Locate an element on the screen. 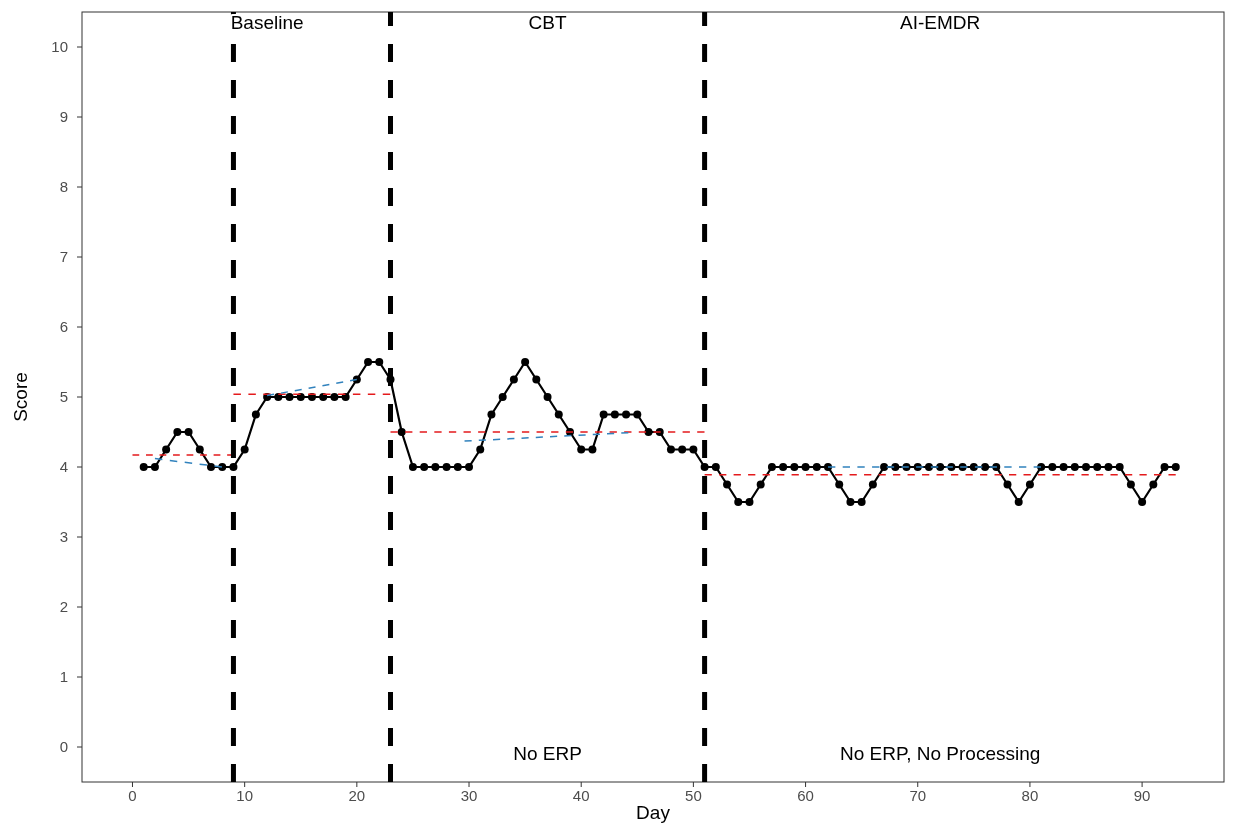 The width and height of the screenshot is (1235, 827). y-tick-label: 4 is located at coordinates (63, 467).